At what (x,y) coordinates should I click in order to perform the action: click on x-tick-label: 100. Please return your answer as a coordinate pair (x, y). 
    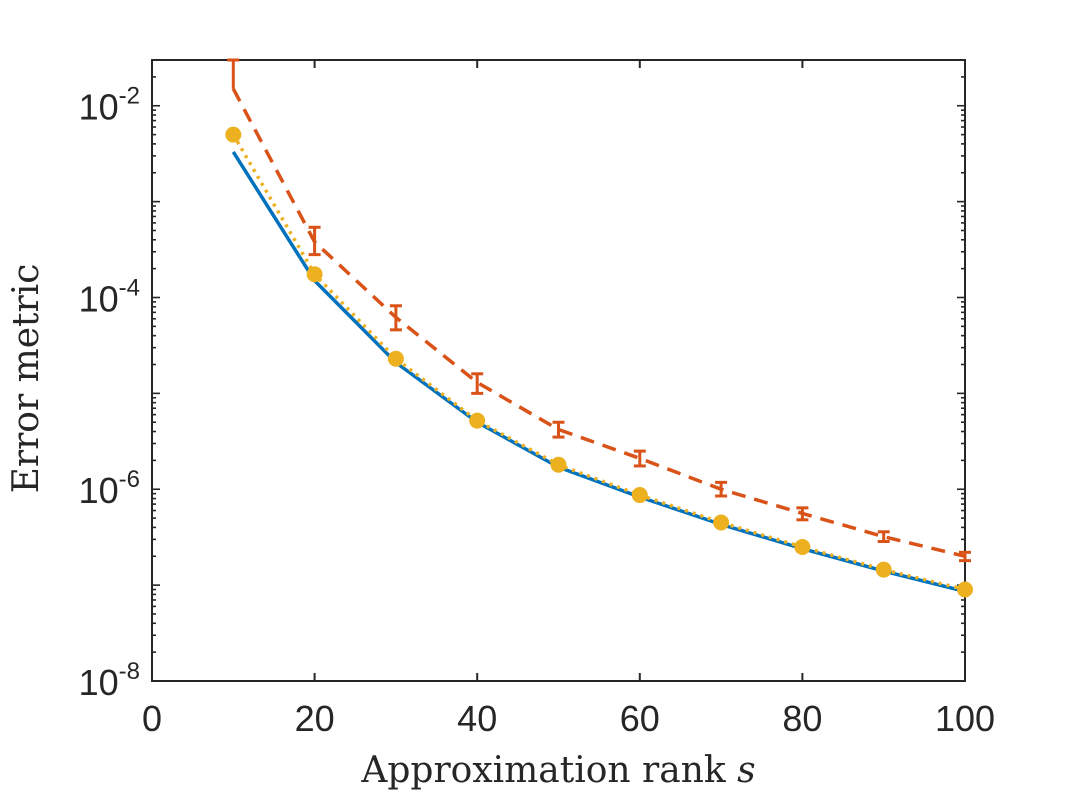
    Looking at the image, I should click on (965, 718).